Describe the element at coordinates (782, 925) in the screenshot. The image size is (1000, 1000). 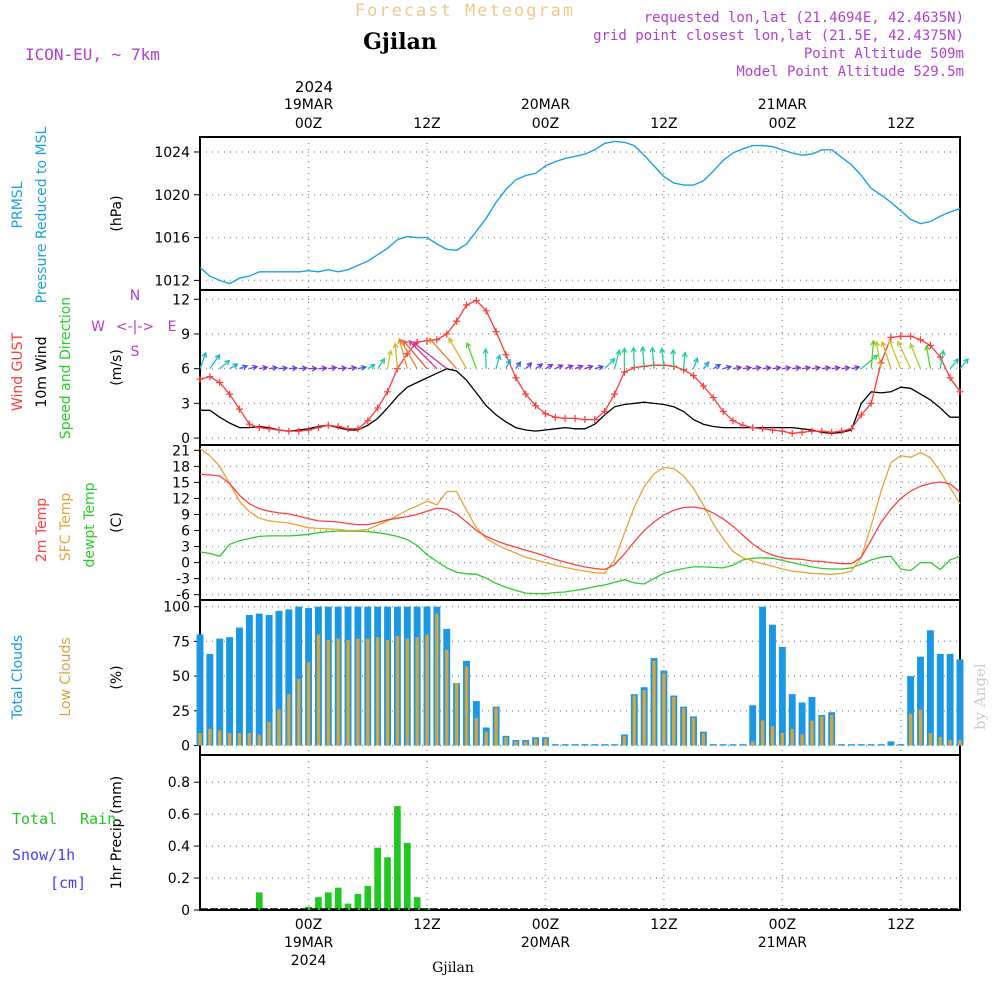
I see `time-label-bottom: 00Z` at that location.